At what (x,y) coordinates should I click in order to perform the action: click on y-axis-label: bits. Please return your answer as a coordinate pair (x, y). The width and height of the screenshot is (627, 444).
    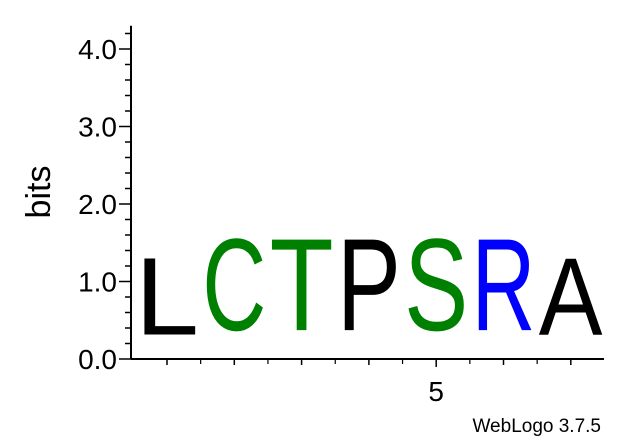
    Looking at the image, I should click on (39, 192).